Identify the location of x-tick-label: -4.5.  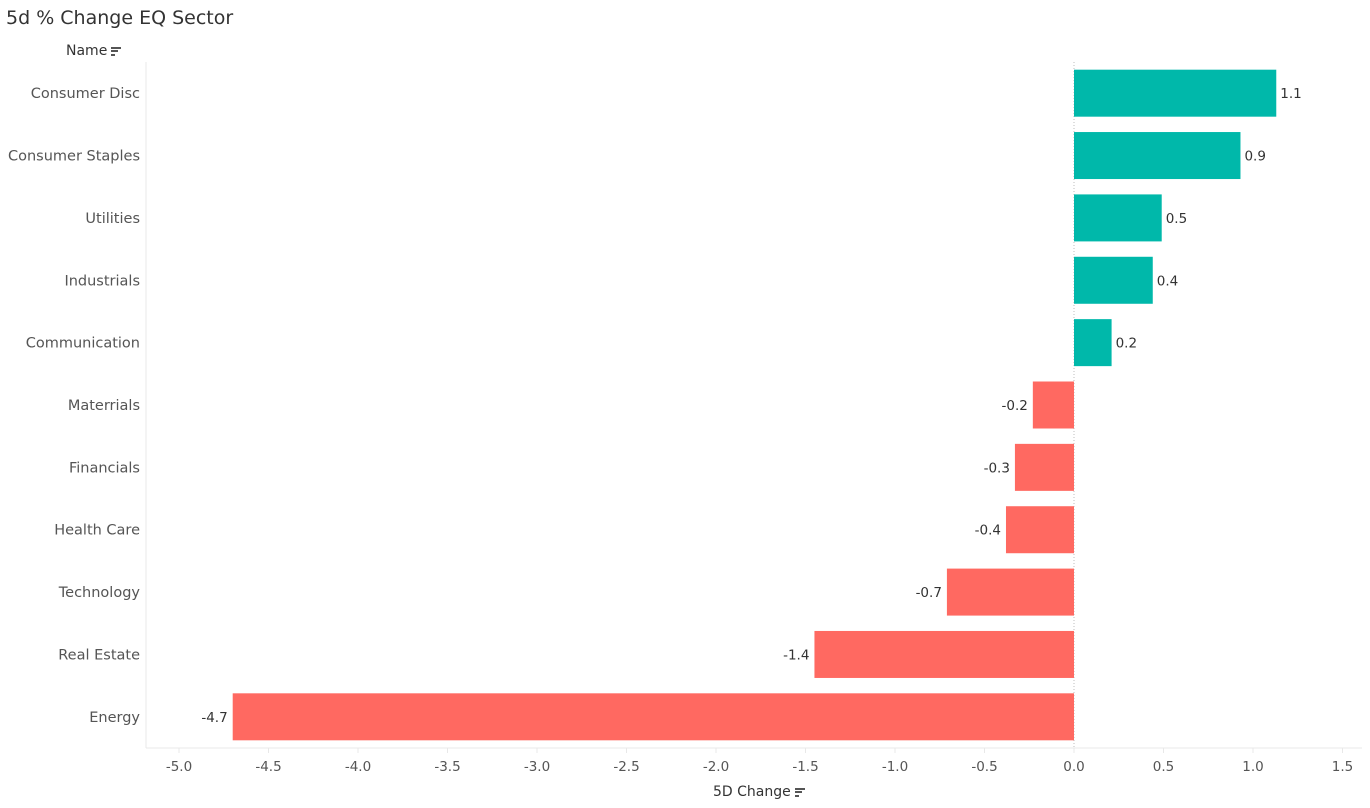
(268, 767).